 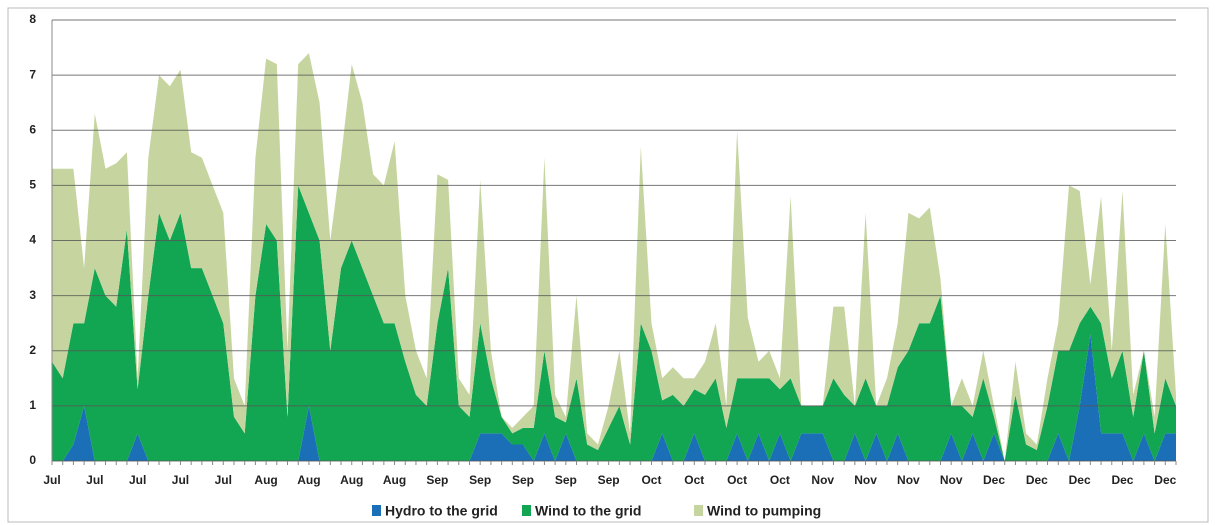 I want to click on y-tick-label: 8, so click(x=32, y=19).